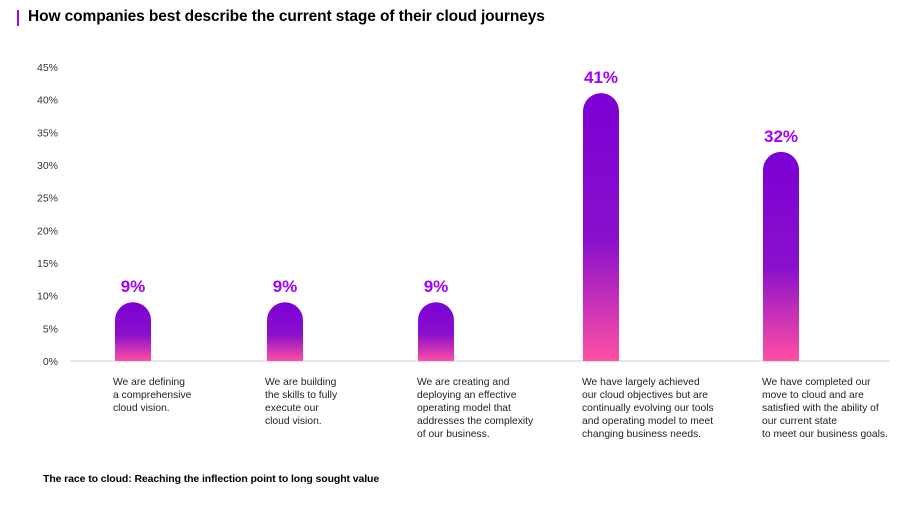  What do you see at coordinates (648, 421) in the screenshot?
I see `category-label-line: and operating model to meet` at bounding box center [648, 421].